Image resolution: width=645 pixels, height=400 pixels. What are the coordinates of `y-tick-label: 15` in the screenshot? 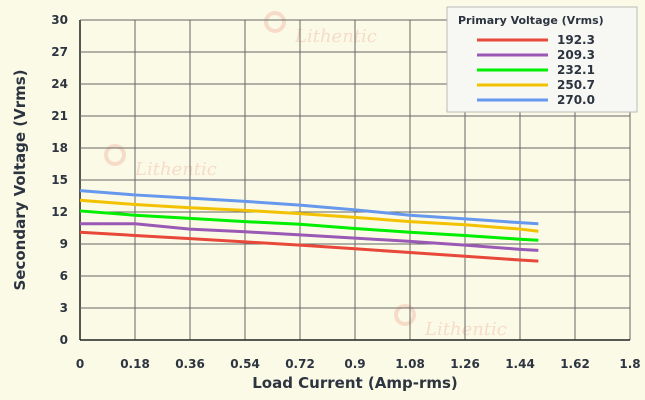 It's located at (59, 180).